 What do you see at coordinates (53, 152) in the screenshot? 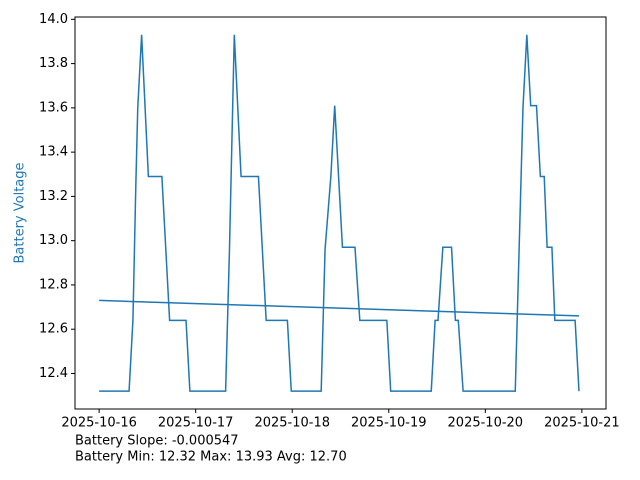
I see `y-tick-label: 13.4` at bounding box center [53, 152].